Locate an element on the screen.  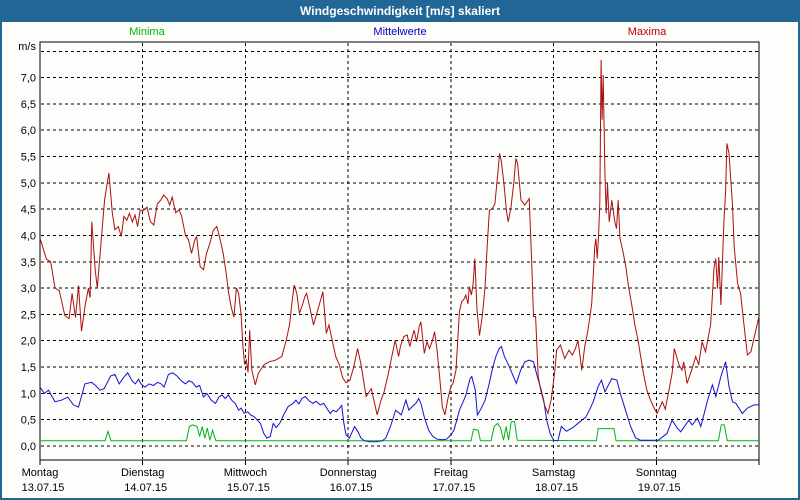
titlebar: Windgeschwindigkeit [m/s] skaliert is located at coordinates (400, 11).